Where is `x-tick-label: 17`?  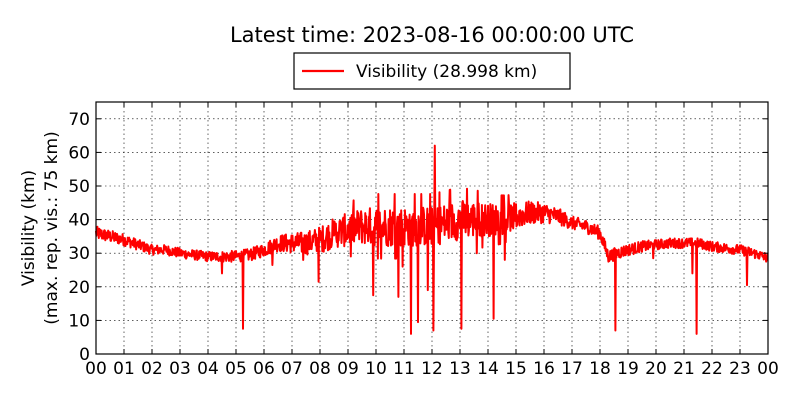 x-tick-label: 17 is located at coordinates (572, 369).